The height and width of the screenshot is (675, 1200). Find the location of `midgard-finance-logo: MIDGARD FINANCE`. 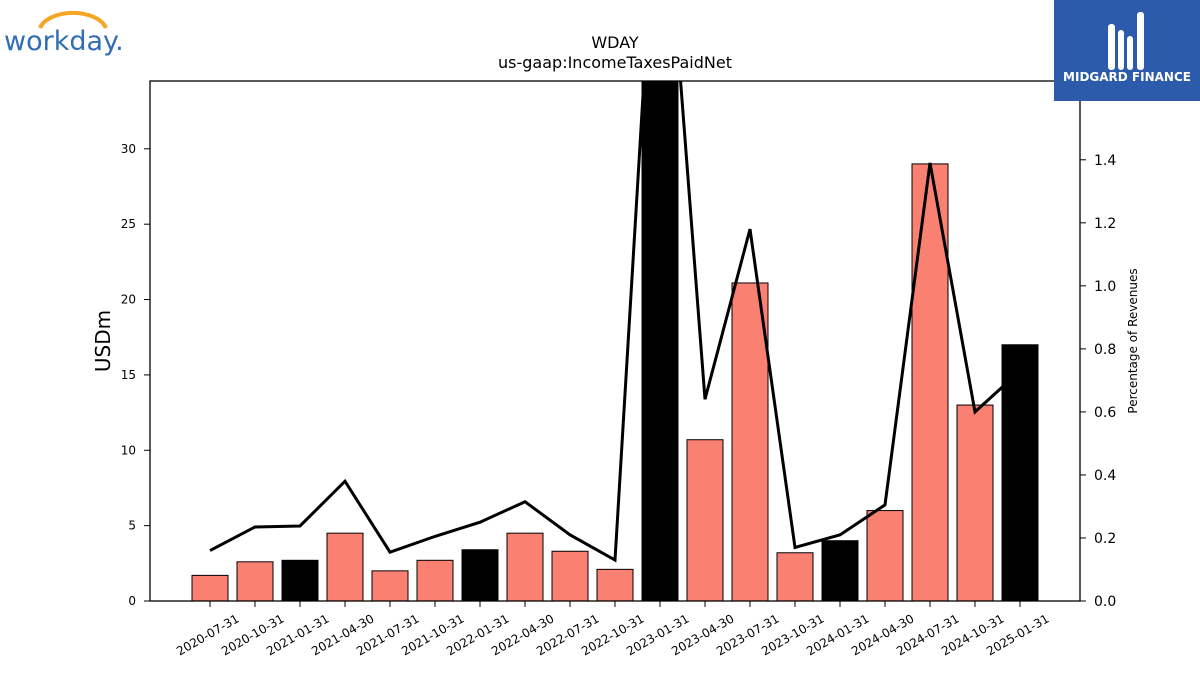

midgard-finance-logo: MIDGARD FINANCE is located at coordinates (1127, 50).